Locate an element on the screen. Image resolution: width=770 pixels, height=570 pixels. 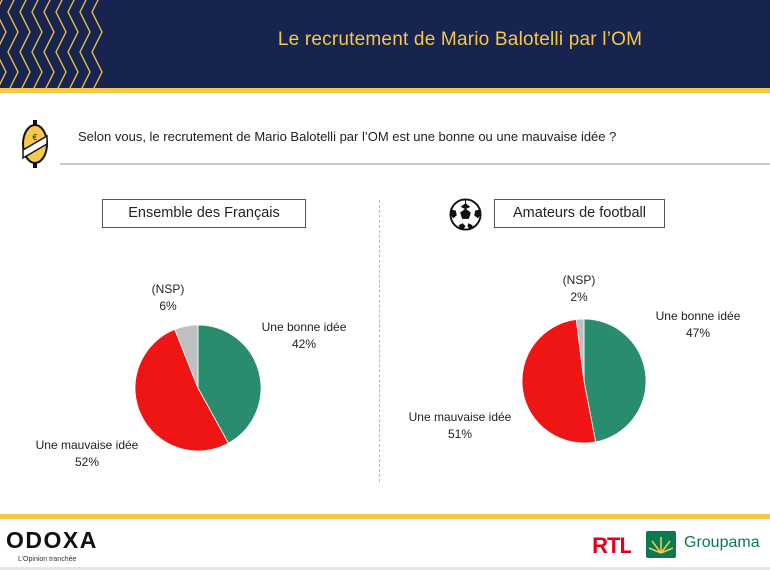
footer-rule is located at coordinates (385, 568).